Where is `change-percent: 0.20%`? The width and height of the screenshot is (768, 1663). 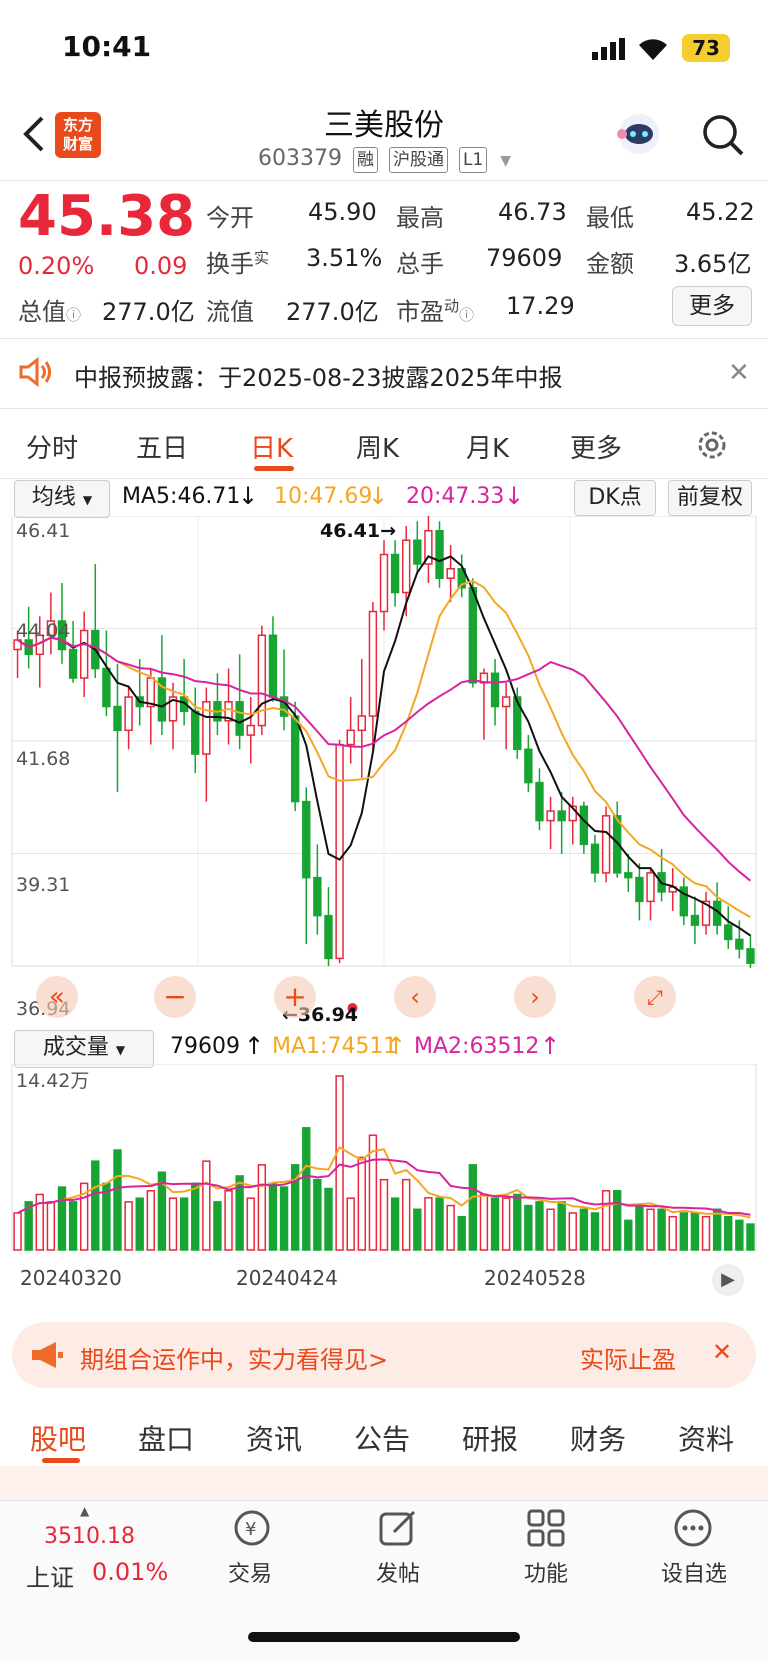
change-percent: 0.20% is located at coordinates (56, 266).